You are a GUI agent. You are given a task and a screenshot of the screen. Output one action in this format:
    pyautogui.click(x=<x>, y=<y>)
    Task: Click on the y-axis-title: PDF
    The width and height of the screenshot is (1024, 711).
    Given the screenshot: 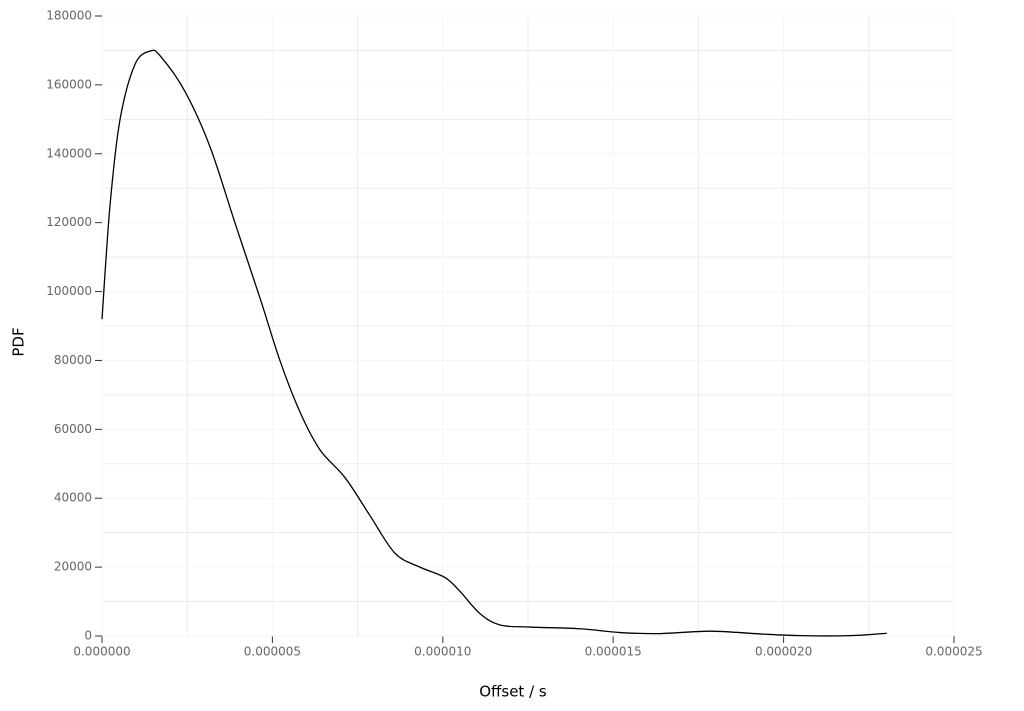 What is the action you would take?
    pyautogui.click(x=19, y=341)
    